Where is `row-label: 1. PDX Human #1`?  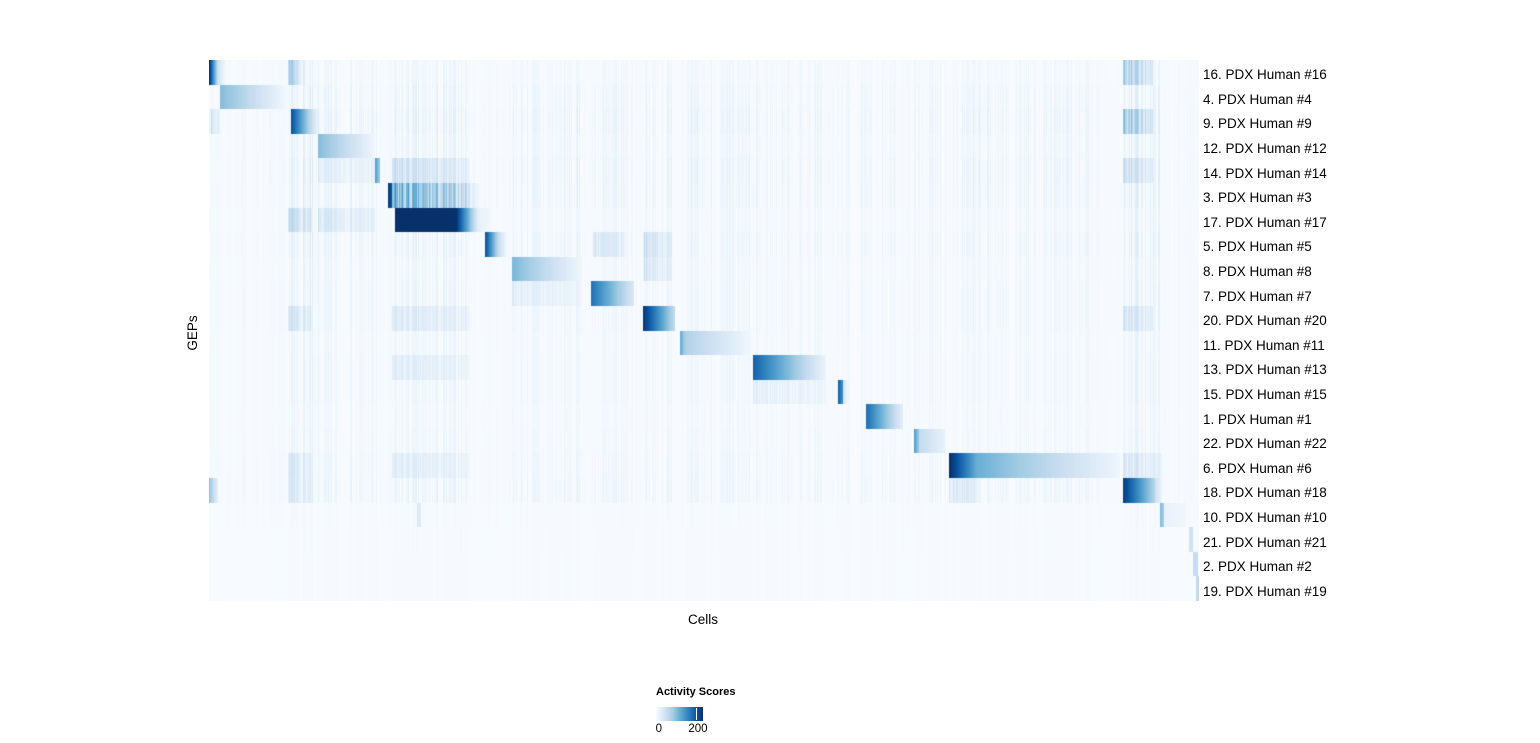 row-label: 1. PDX Human #1 is located at coordinates (1257, 419).